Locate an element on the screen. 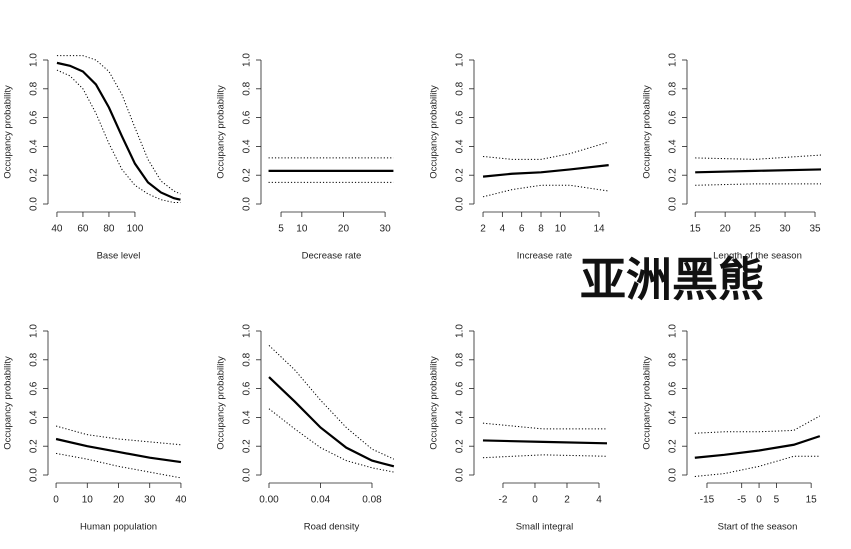 Image resolution: width=851 pixels, height=549 pixels. x-tick-label: 0.04 is located at coordinates (321, 500).